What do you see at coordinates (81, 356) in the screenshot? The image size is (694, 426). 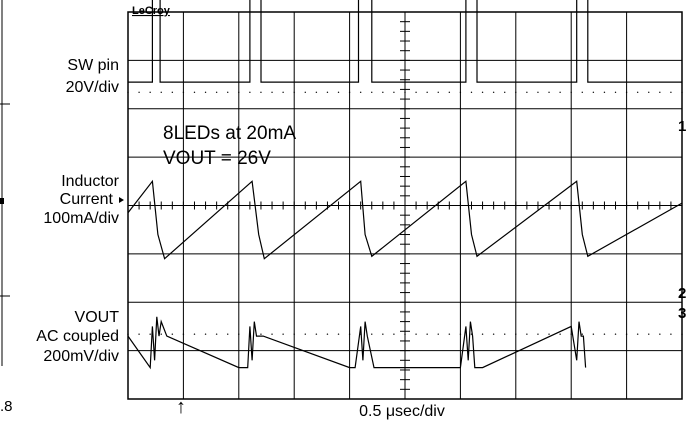 I see `vout-scale: 200mV/div` at bounding box center [81, 356].